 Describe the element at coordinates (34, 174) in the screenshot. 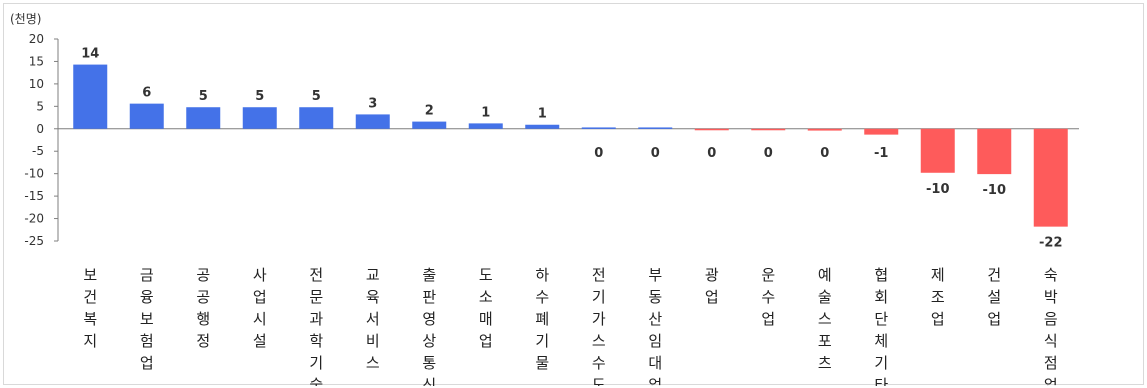

I see `y-tick-label: -10` at that location.